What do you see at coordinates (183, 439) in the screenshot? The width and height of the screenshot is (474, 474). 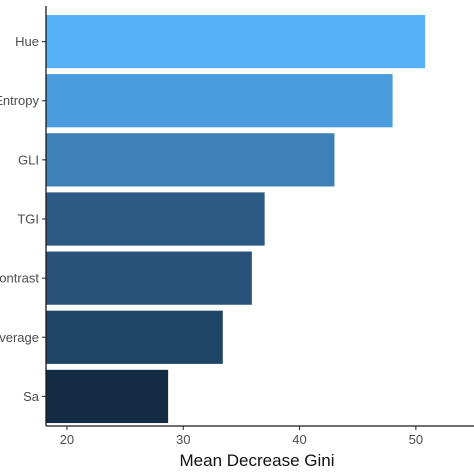 I see `x-tick-label: 30` at bounding box center [183, 439].